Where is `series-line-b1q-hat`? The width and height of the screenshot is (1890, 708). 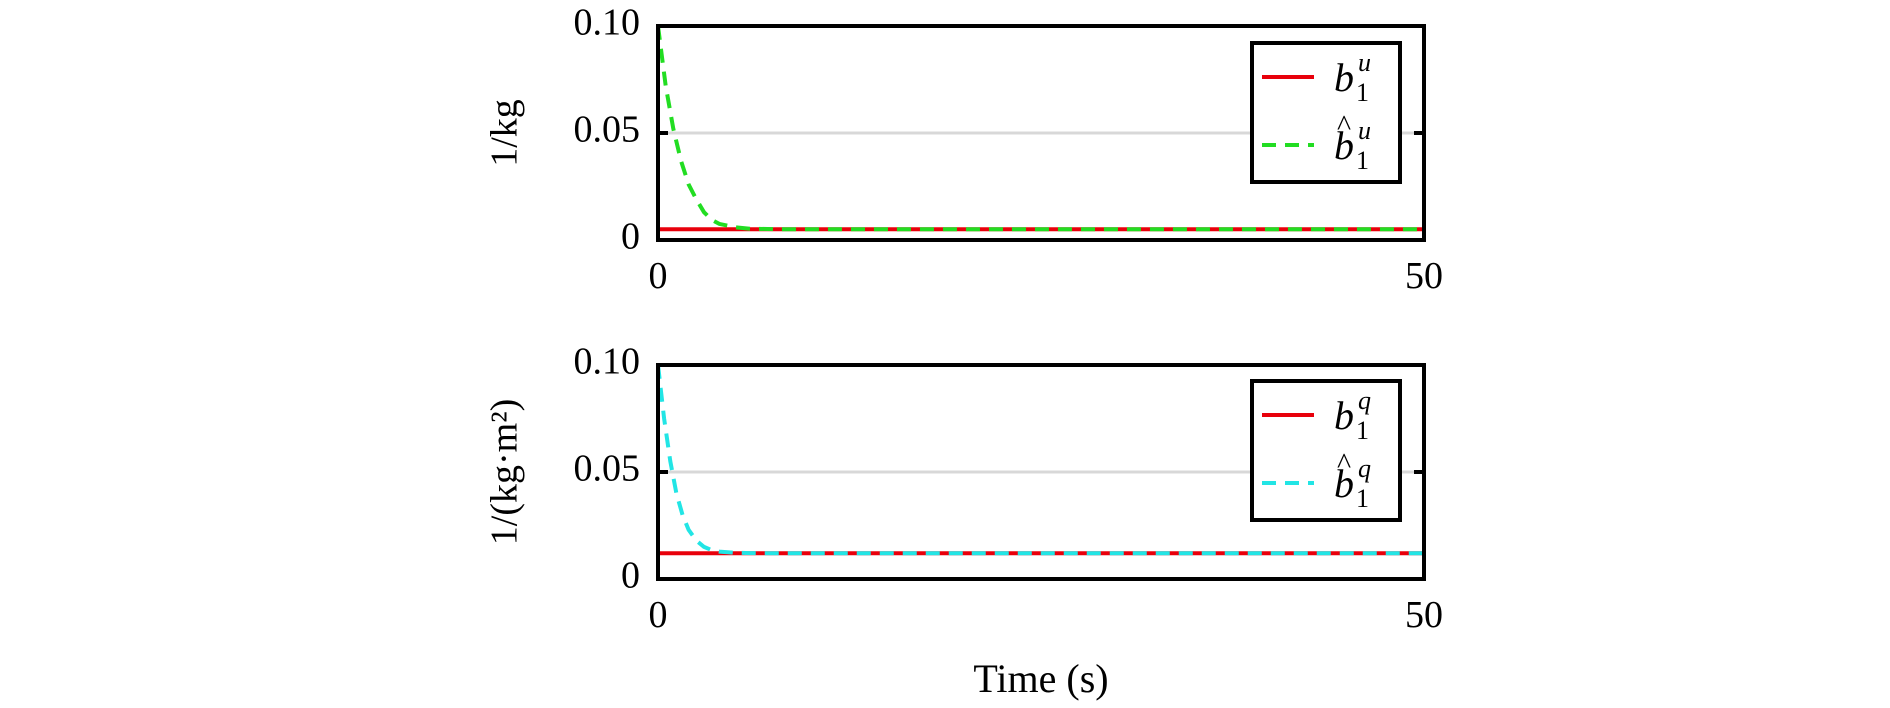
series-line-b1q-hat is located at coordinates (1040, 460).